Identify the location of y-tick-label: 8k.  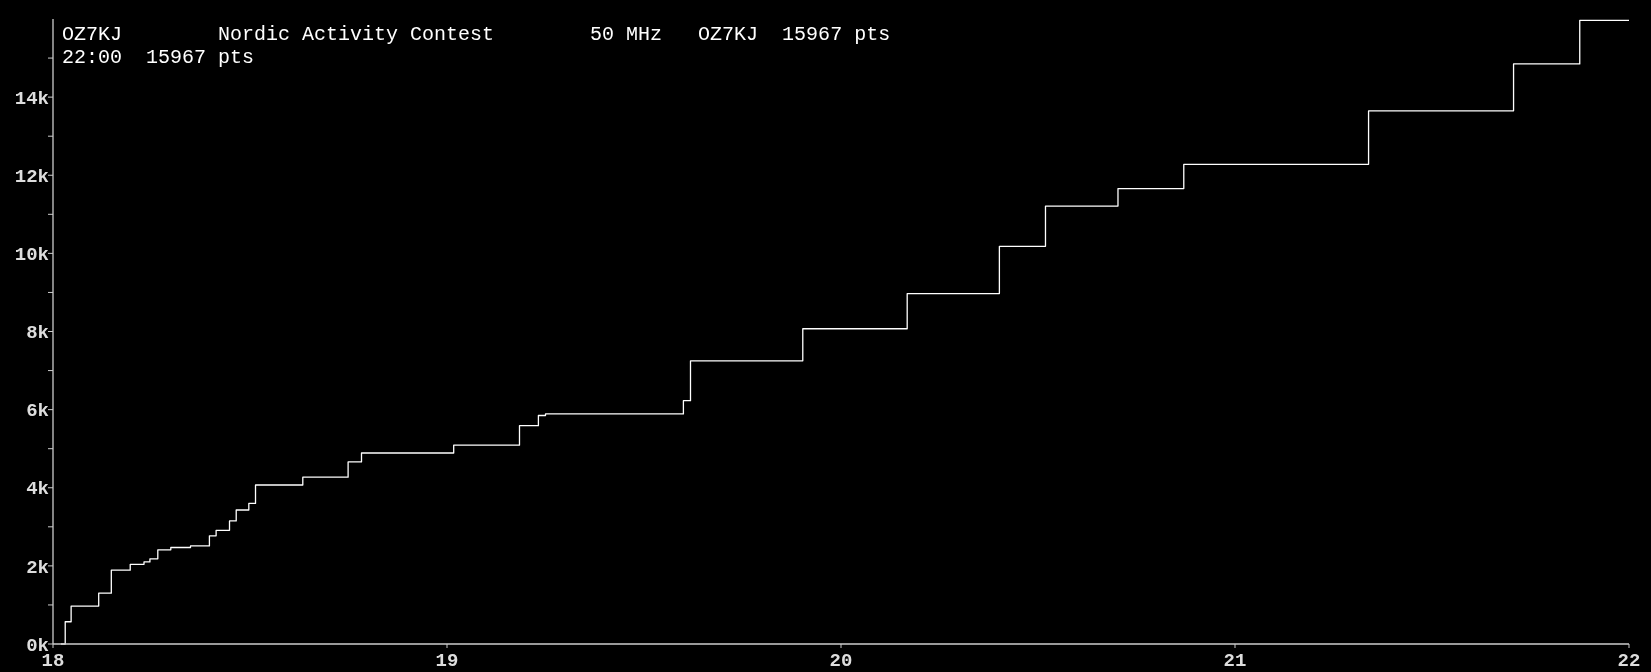
(37, 333).